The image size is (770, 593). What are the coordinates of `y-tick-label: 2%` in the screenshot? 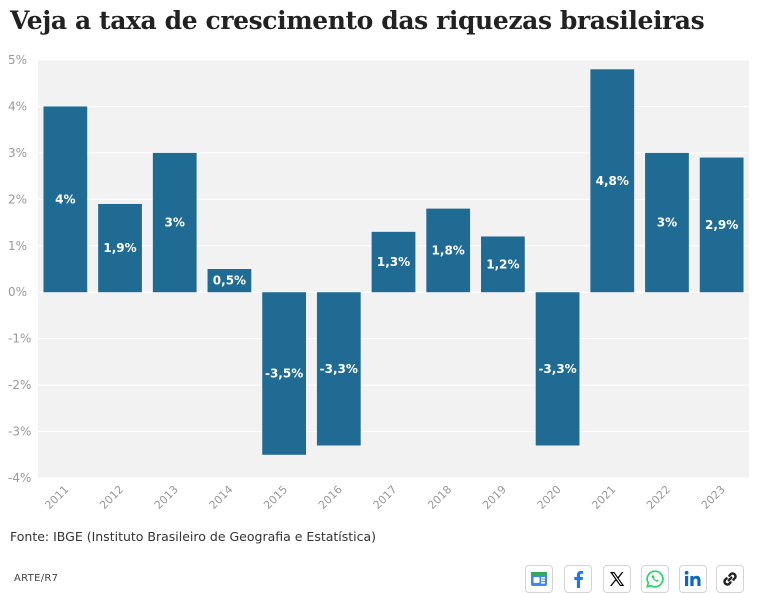 It's located at (17, 199).